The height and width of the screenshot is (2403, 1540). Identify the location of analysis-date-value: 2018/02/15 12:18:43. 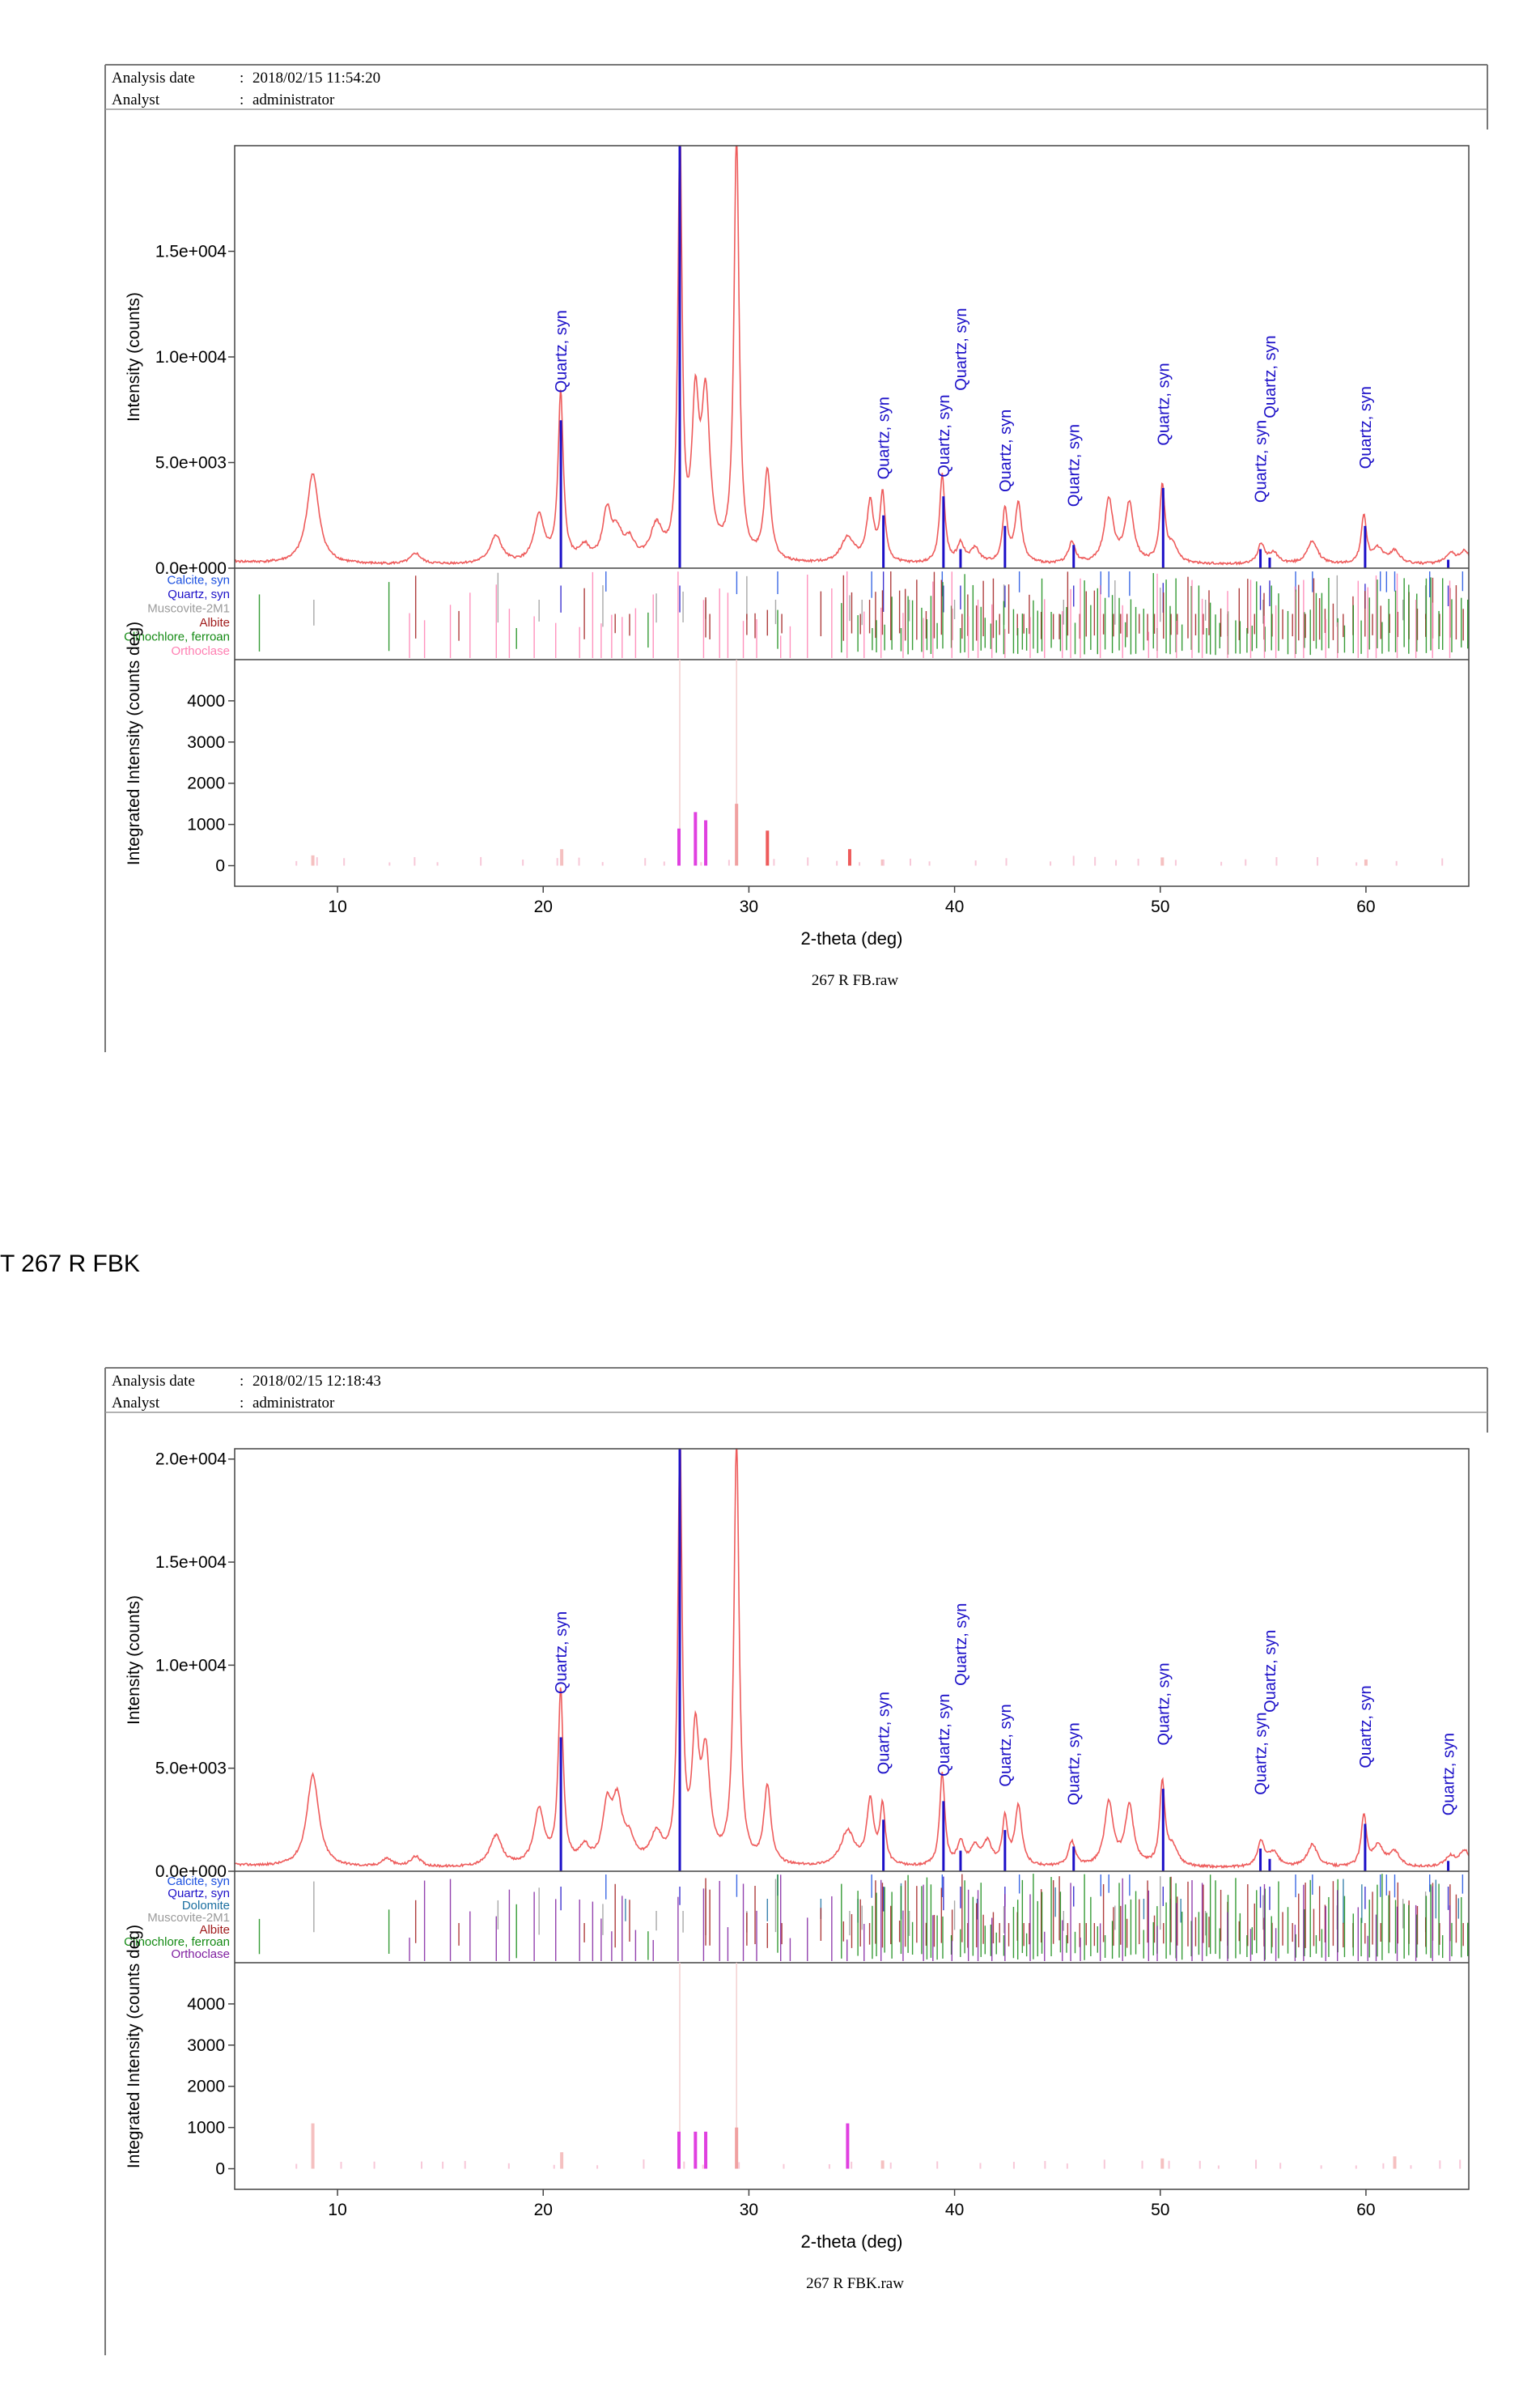
(317, 1381).